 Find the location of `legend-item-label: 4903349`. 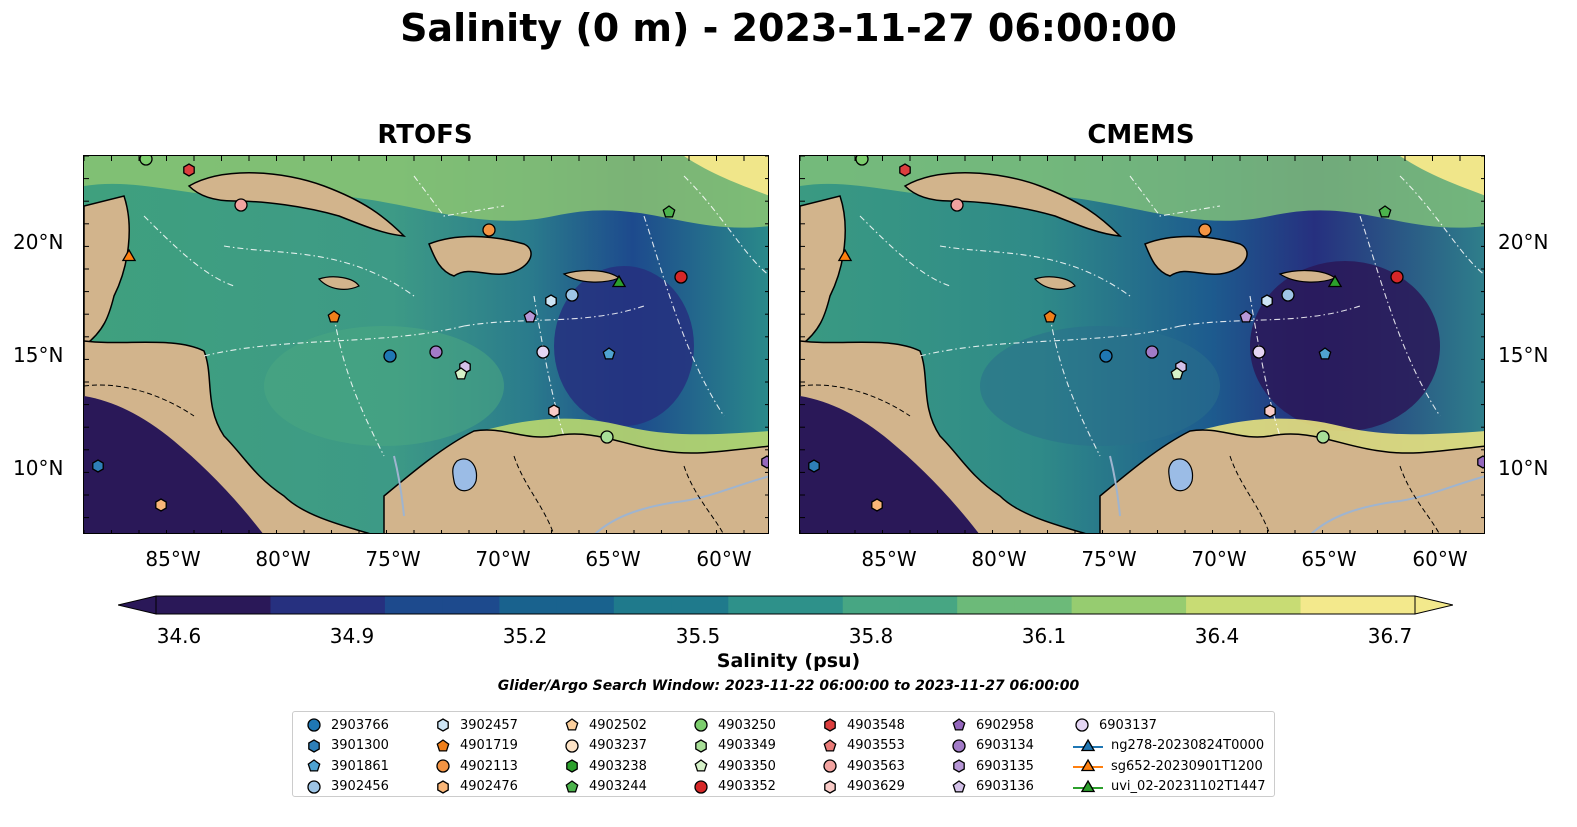

legend-item-label: 4903349 is located at coordinates (747, 745).